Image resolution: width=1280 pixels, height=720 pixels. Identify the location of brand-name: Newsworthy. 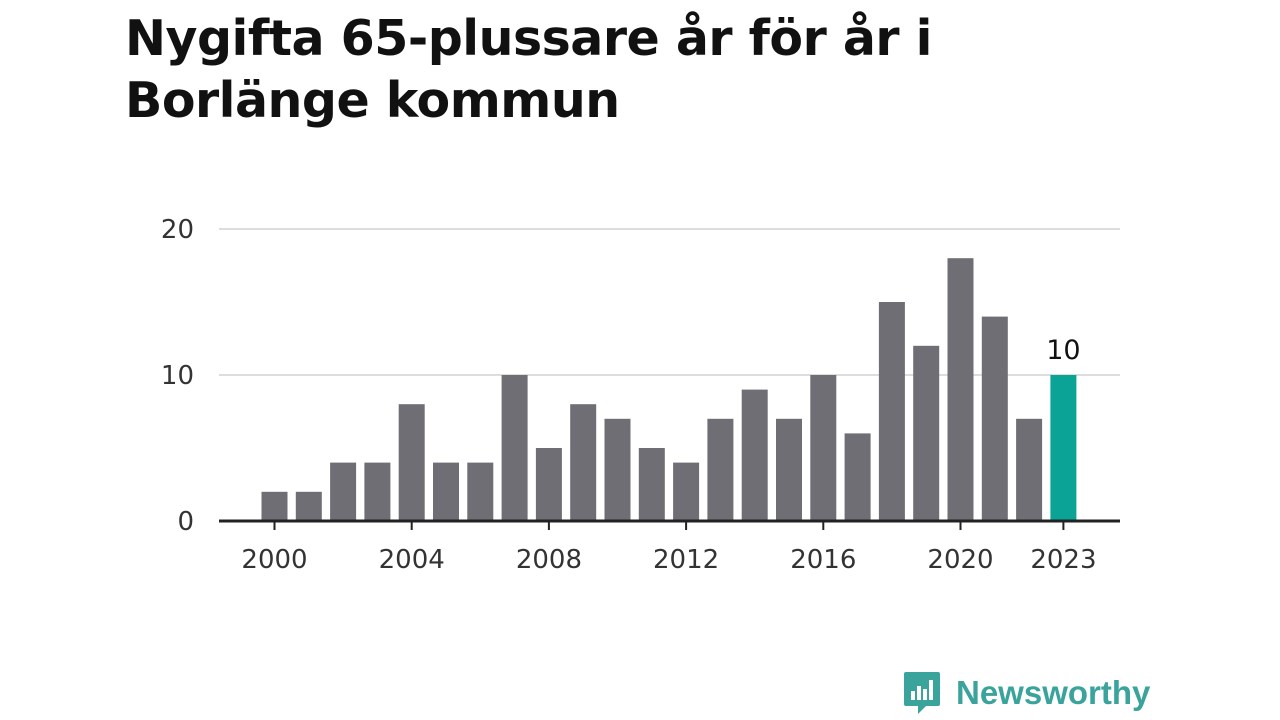
(1053, 692).